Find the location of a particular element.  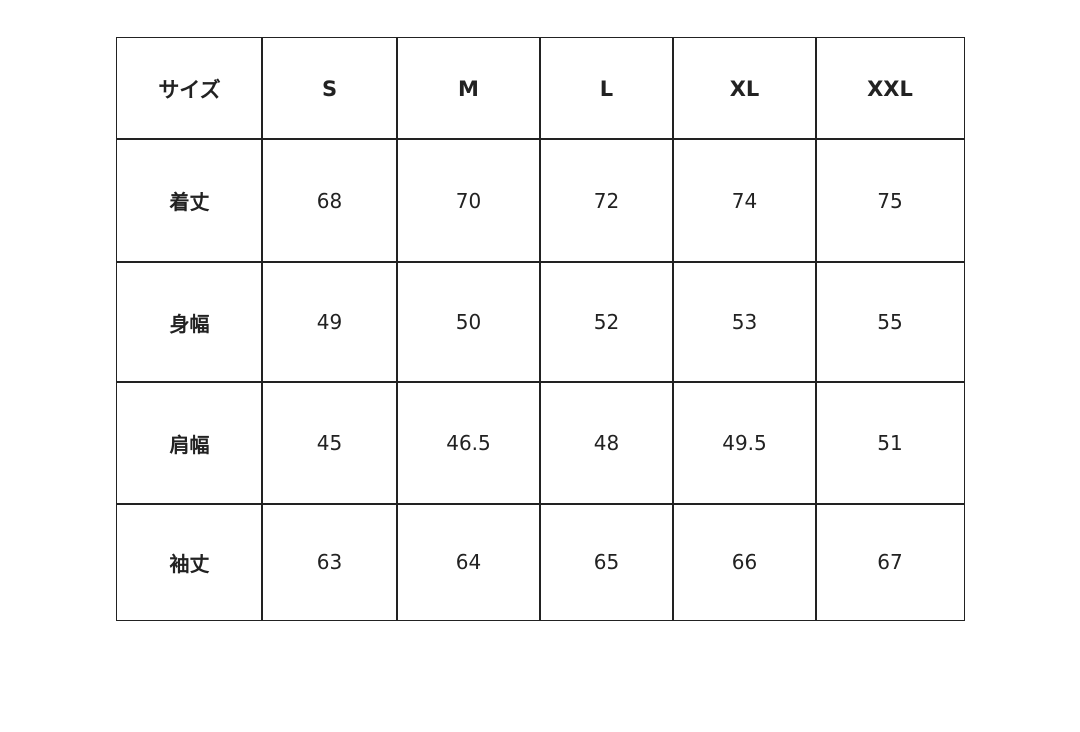

value-cell: 51 is located at coordinates (890, 443).